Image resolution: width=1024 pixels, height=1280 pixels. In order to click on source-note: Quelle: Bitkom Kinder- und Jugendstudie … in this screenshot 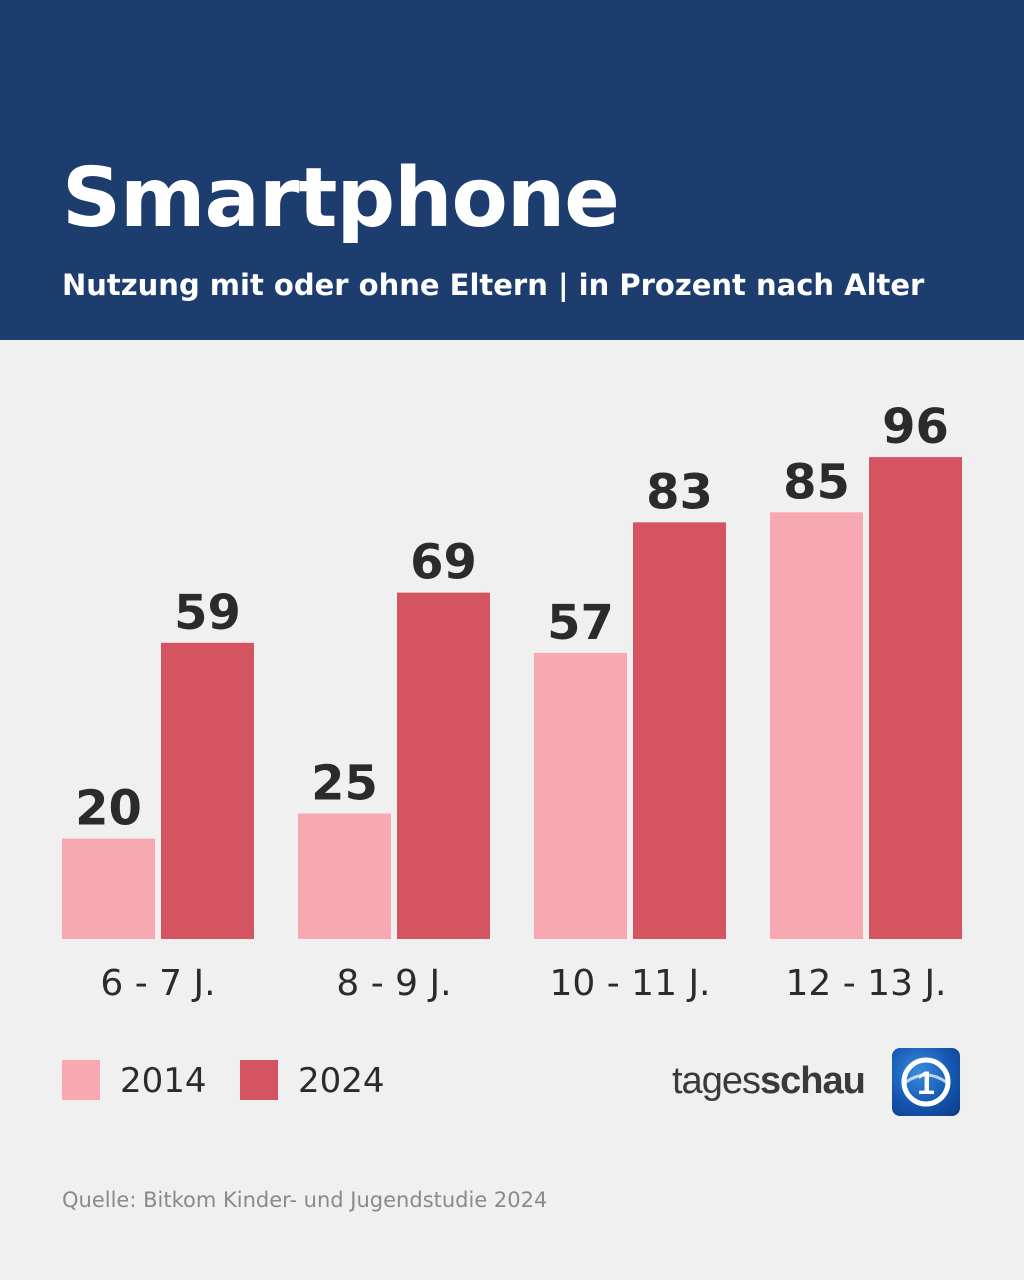, I will do `click(305, 1200)`.